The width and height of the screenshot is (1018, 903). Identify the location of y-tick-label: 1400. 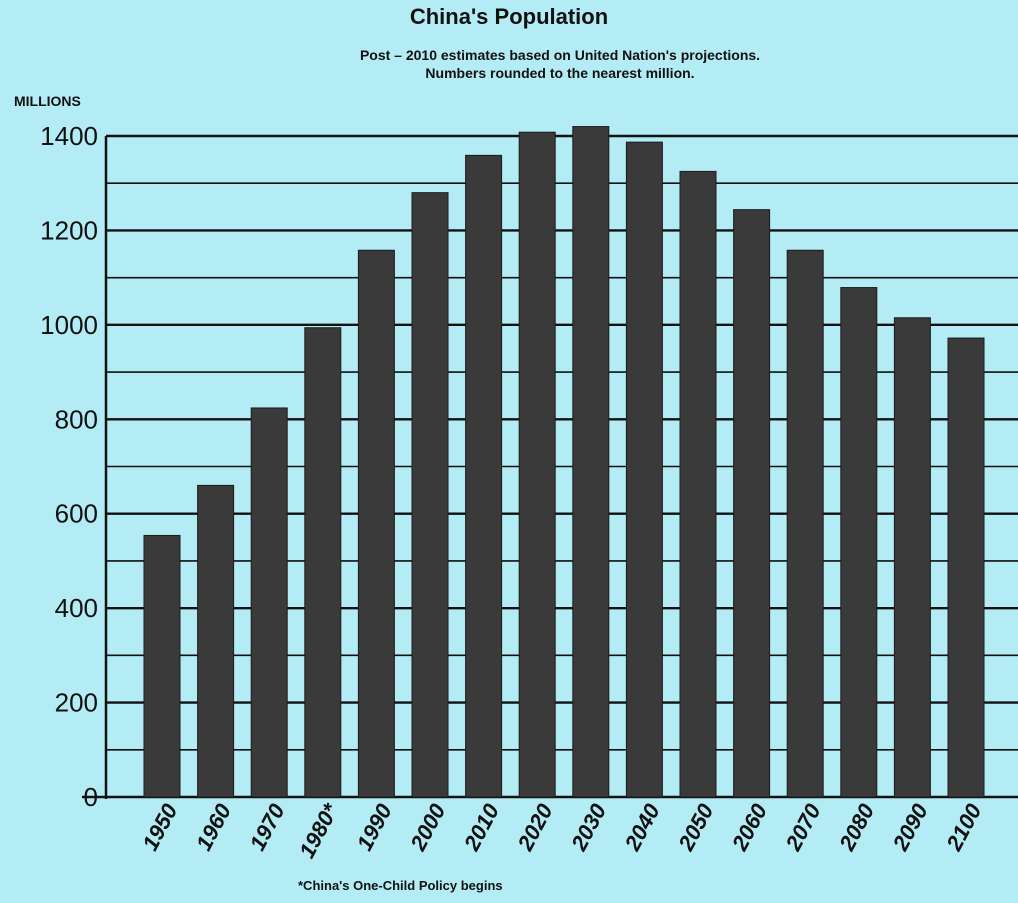
(69, 136).